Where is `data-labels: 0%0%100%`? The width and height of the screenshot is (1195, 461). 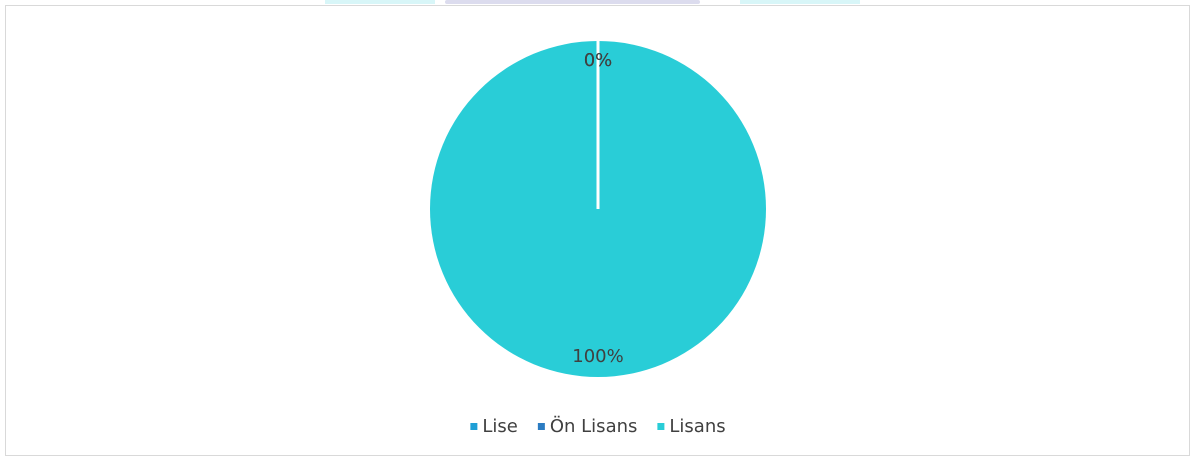
data-labels: 0%0%100% is located at coordinates (597, 208).